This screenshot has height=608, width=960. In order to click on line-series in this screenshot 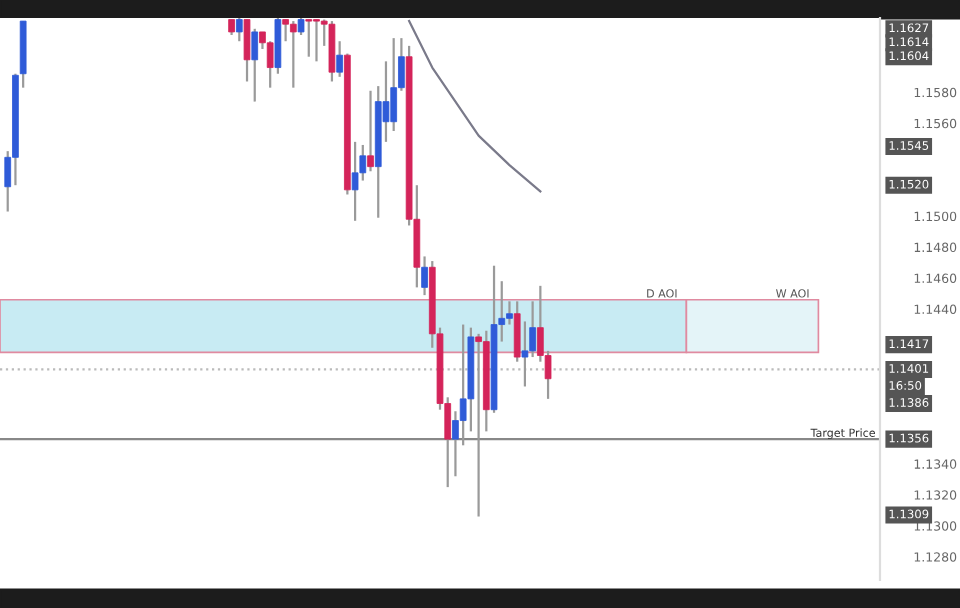, I will do `click(475, 106)`.